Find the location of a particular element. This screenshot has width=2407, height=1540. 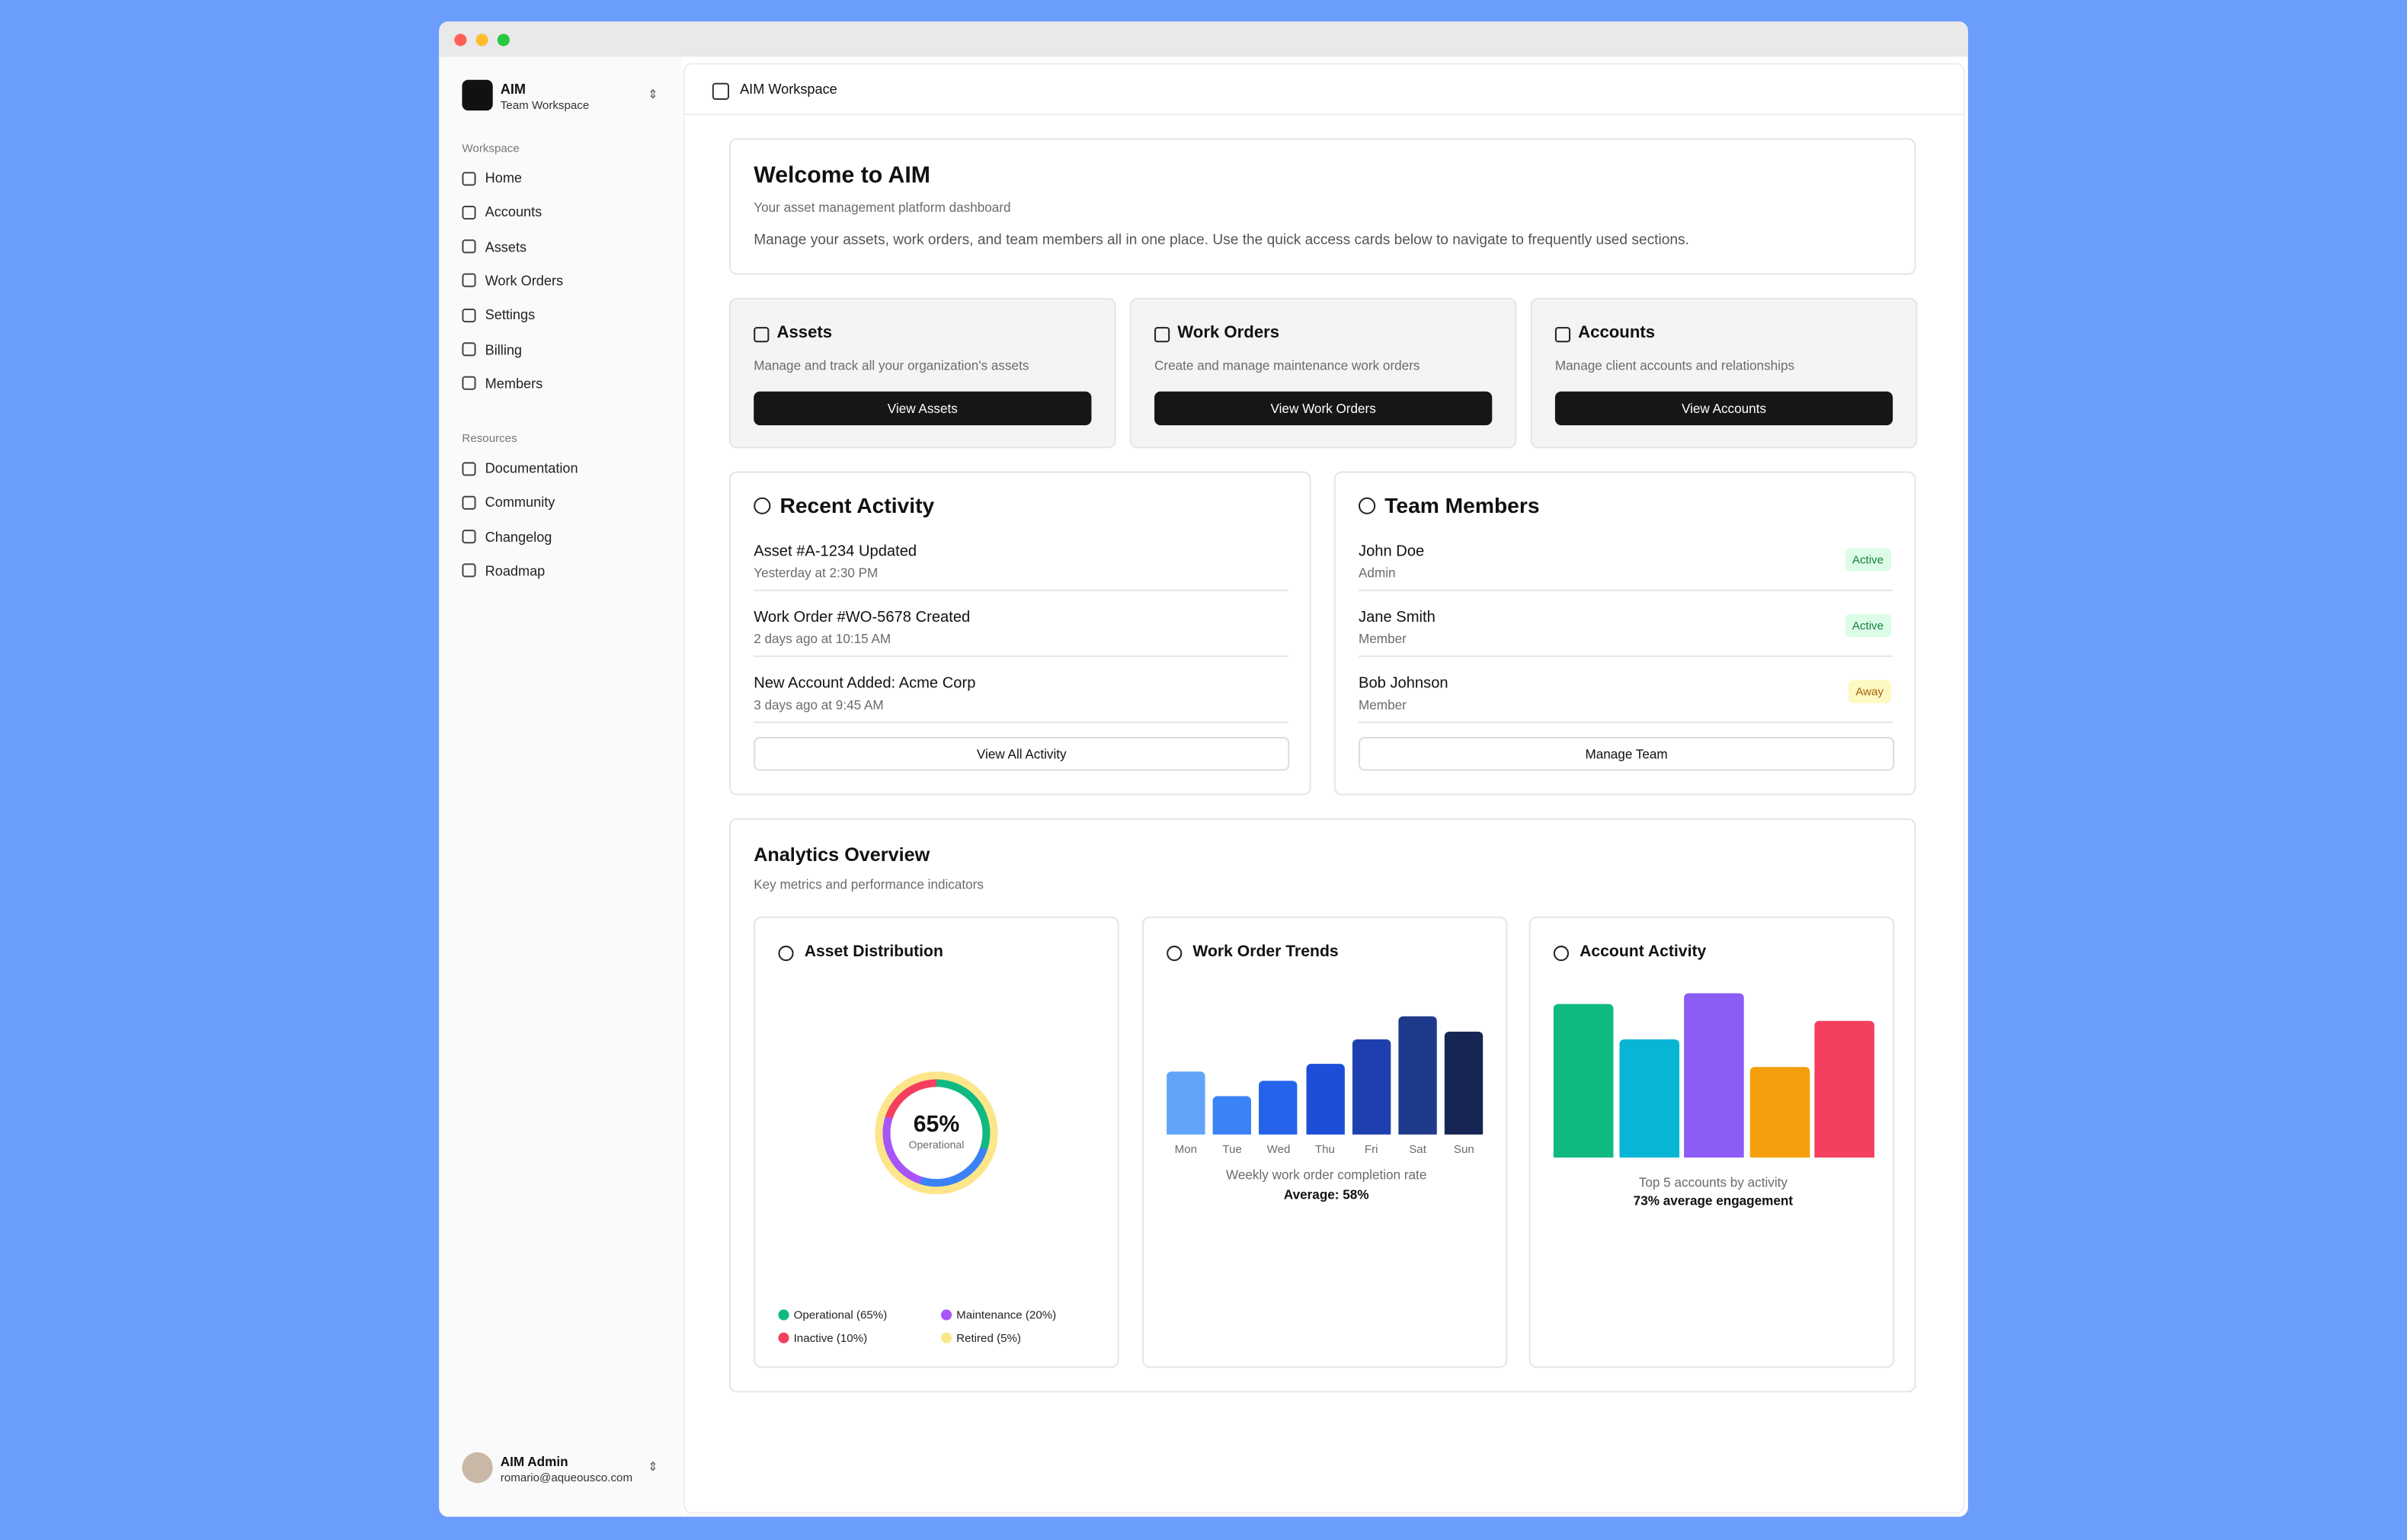

status-badge: Active is located at coordinates (1868, 625).